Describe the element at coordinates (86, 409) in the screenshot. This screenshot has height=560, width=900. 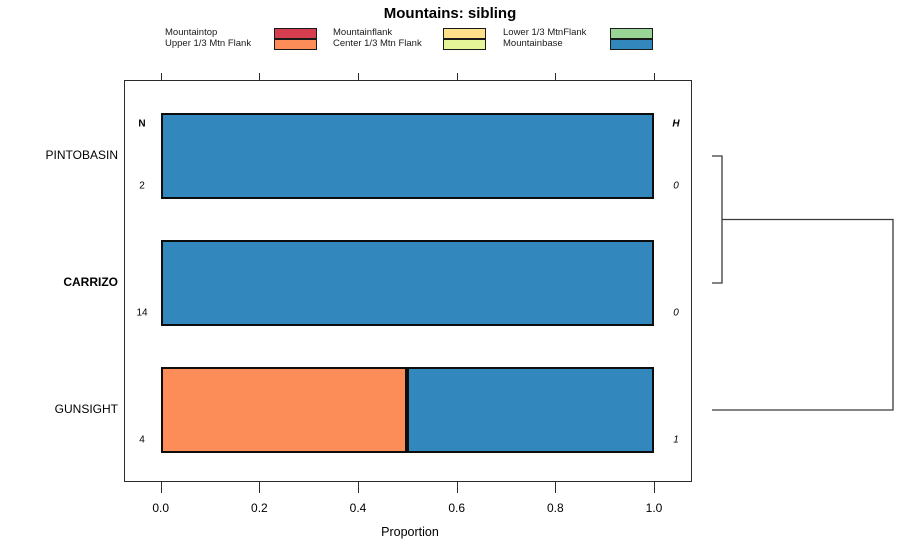
I see `row-label-gunsight: GUNSIGHT` at that location.